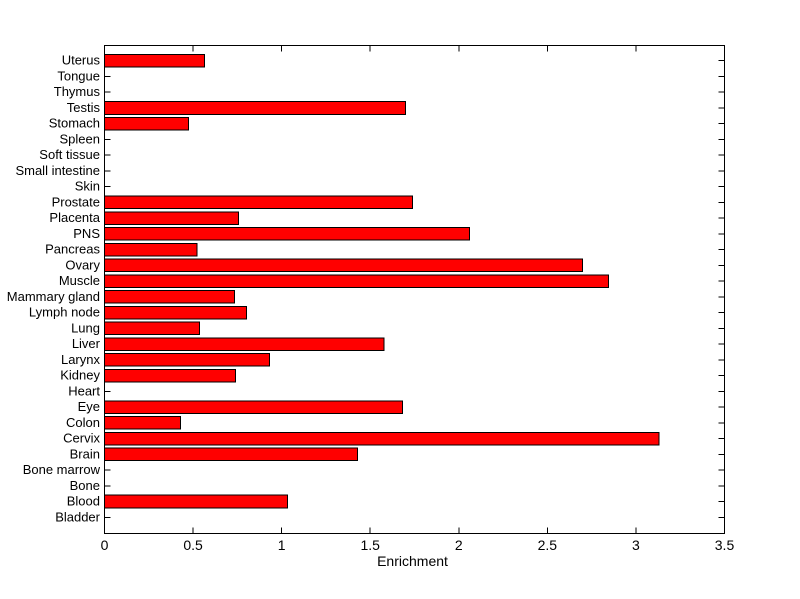  What do you see at coordinates (83, 501) in the screenshot?
I see `svg-text: Blood` at bounding box center [83, 501].